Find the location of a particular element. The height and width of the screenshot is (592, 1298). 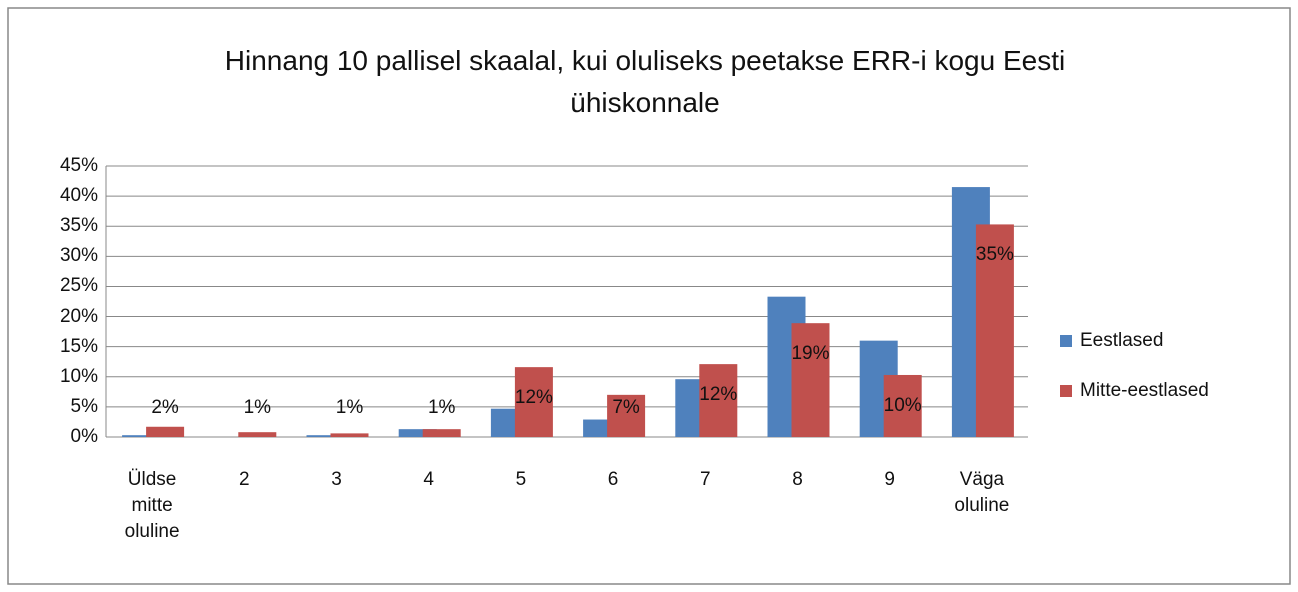

x-tick-label: 5 is located at coordinates (521, 479).